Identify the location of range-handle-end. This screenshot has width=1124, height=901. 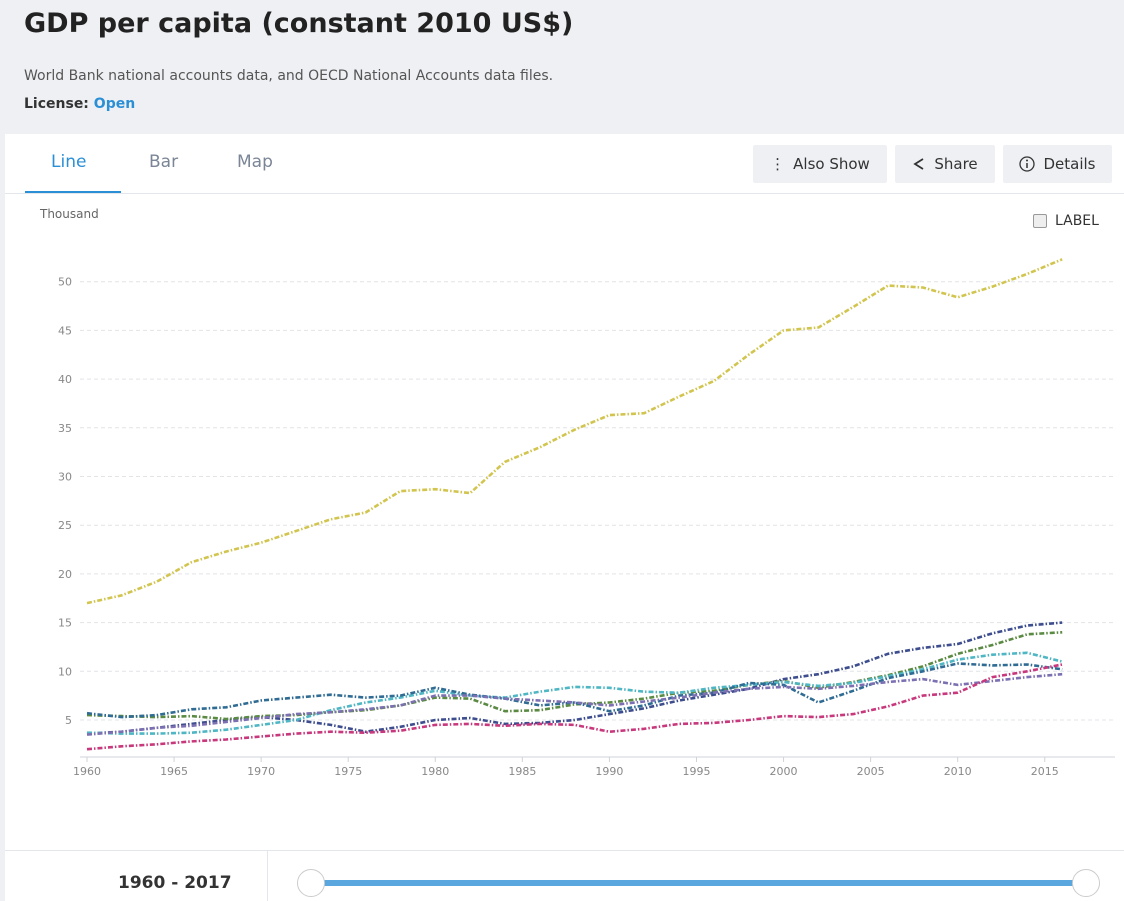
(1086, 883).